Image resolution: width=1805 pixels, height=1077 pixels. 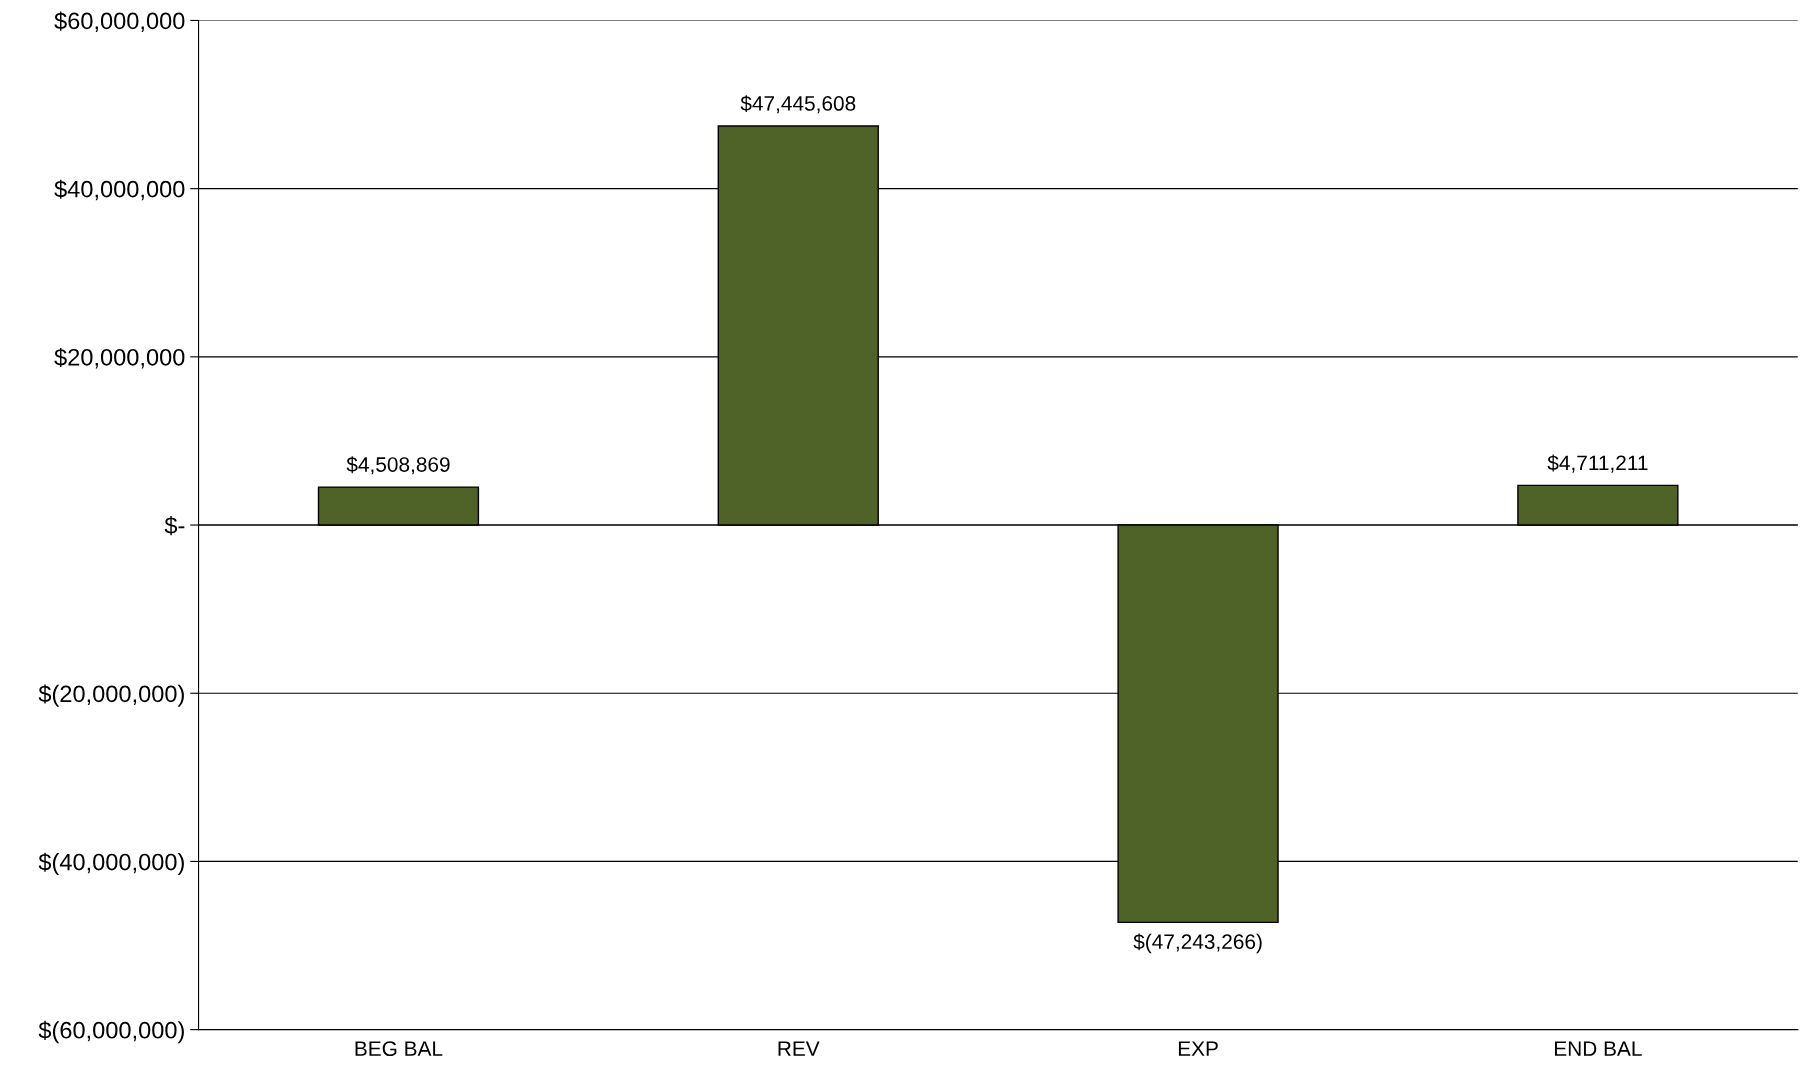 I want to click on data-label: $4,508,869, so click(x=398, y=465).